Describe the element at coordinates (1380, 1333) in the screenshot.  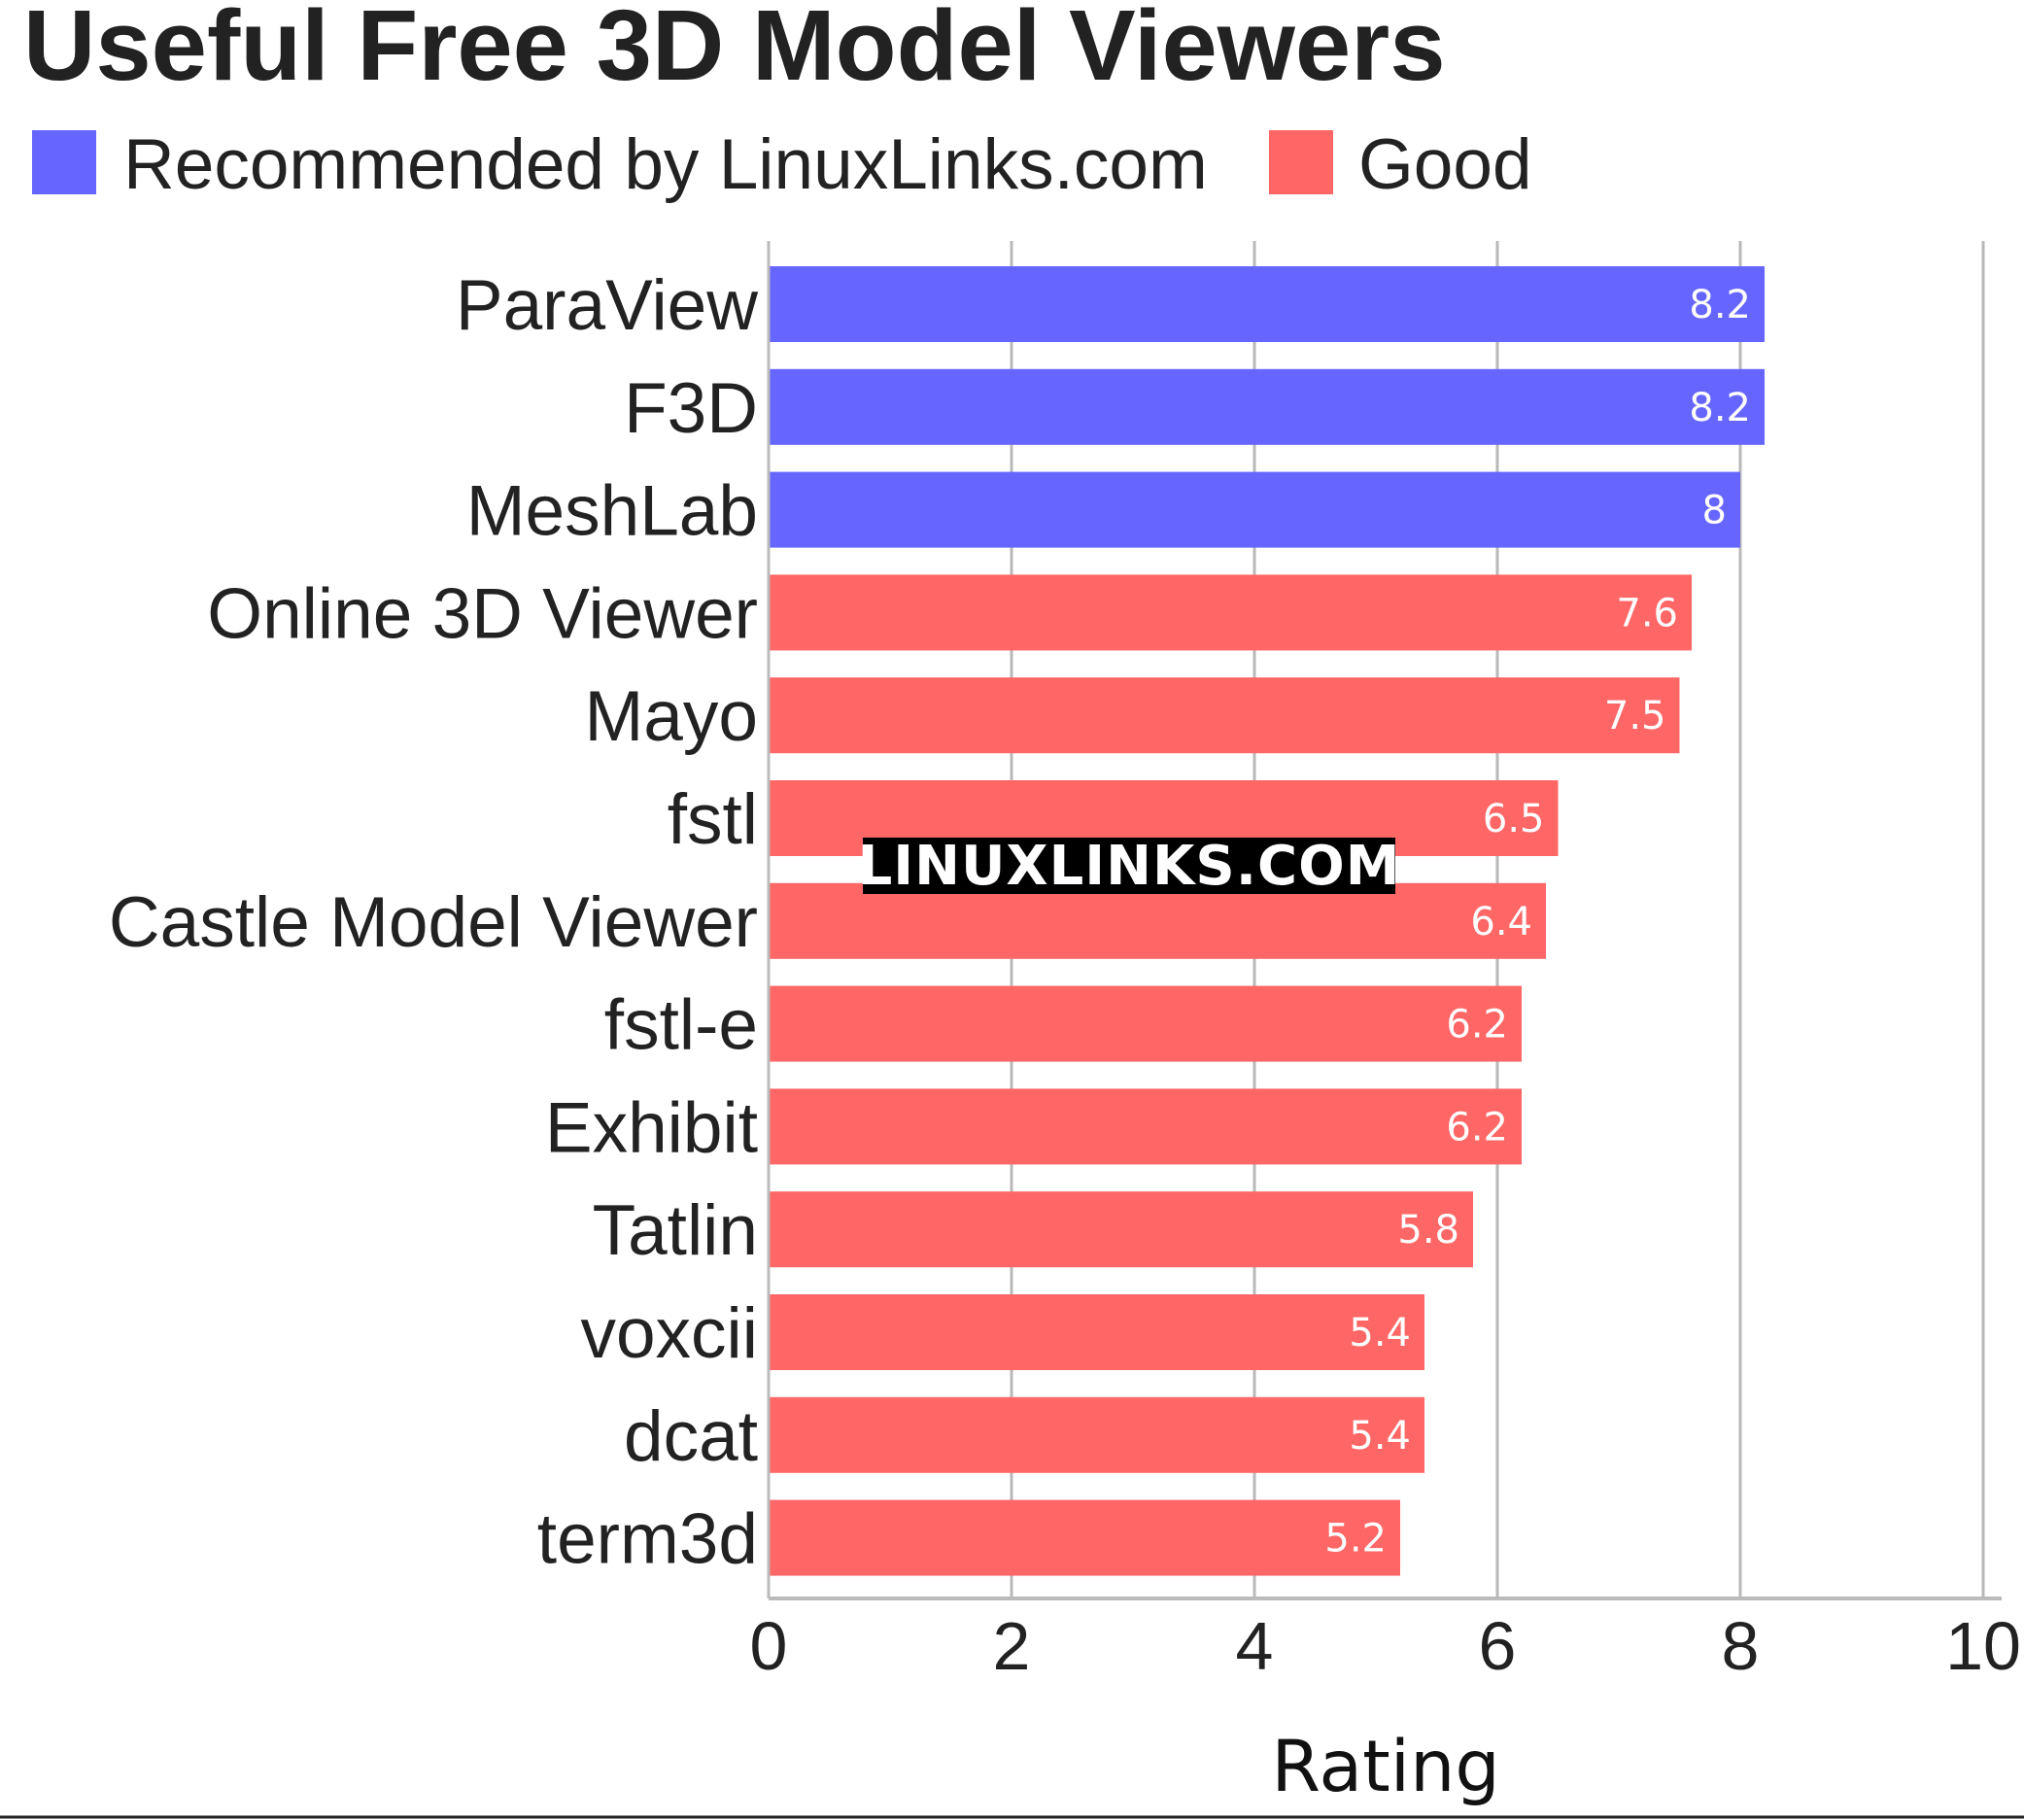
I see `value-label-voxcii: 5.4` at that location.